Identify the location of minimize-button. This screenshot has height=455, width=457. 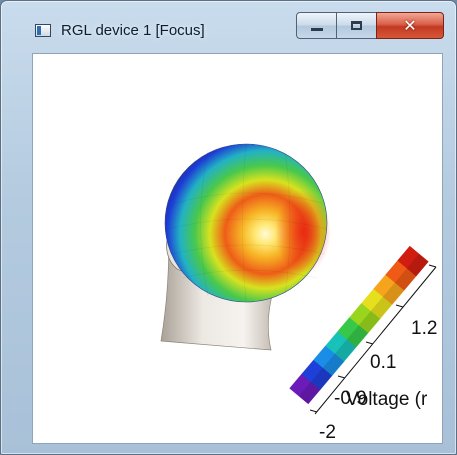
(316, 25).